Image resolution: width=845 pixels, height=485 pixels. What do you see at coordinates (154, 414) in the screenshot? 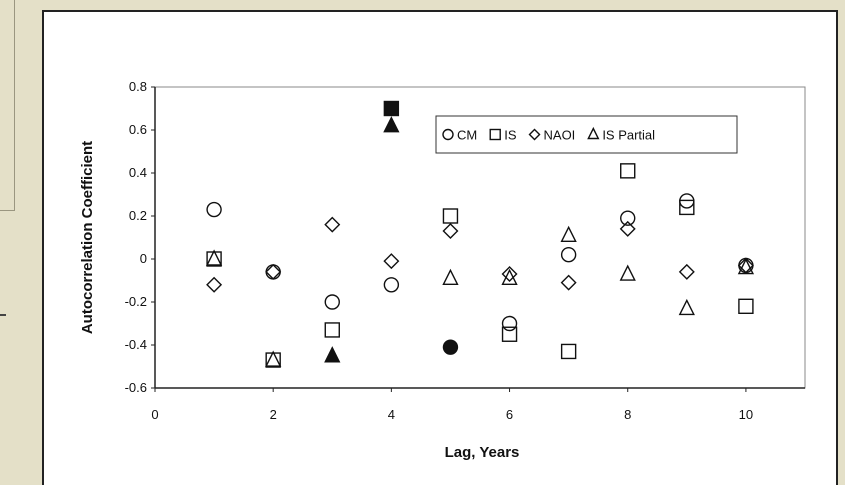
I see `x-tick-label: 0` at bounding box center [154, 414].